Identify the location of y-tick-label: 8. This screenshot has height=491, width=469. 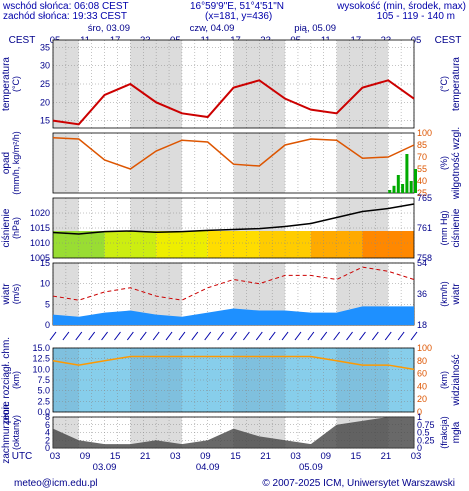
(47, 417).